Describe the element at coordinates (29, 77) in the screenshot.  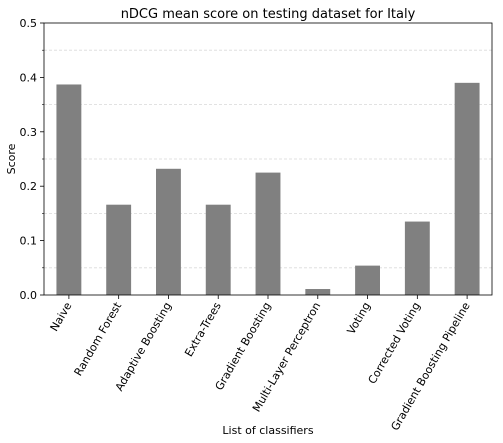
I see `y-tick-label: 0.4` at that location.